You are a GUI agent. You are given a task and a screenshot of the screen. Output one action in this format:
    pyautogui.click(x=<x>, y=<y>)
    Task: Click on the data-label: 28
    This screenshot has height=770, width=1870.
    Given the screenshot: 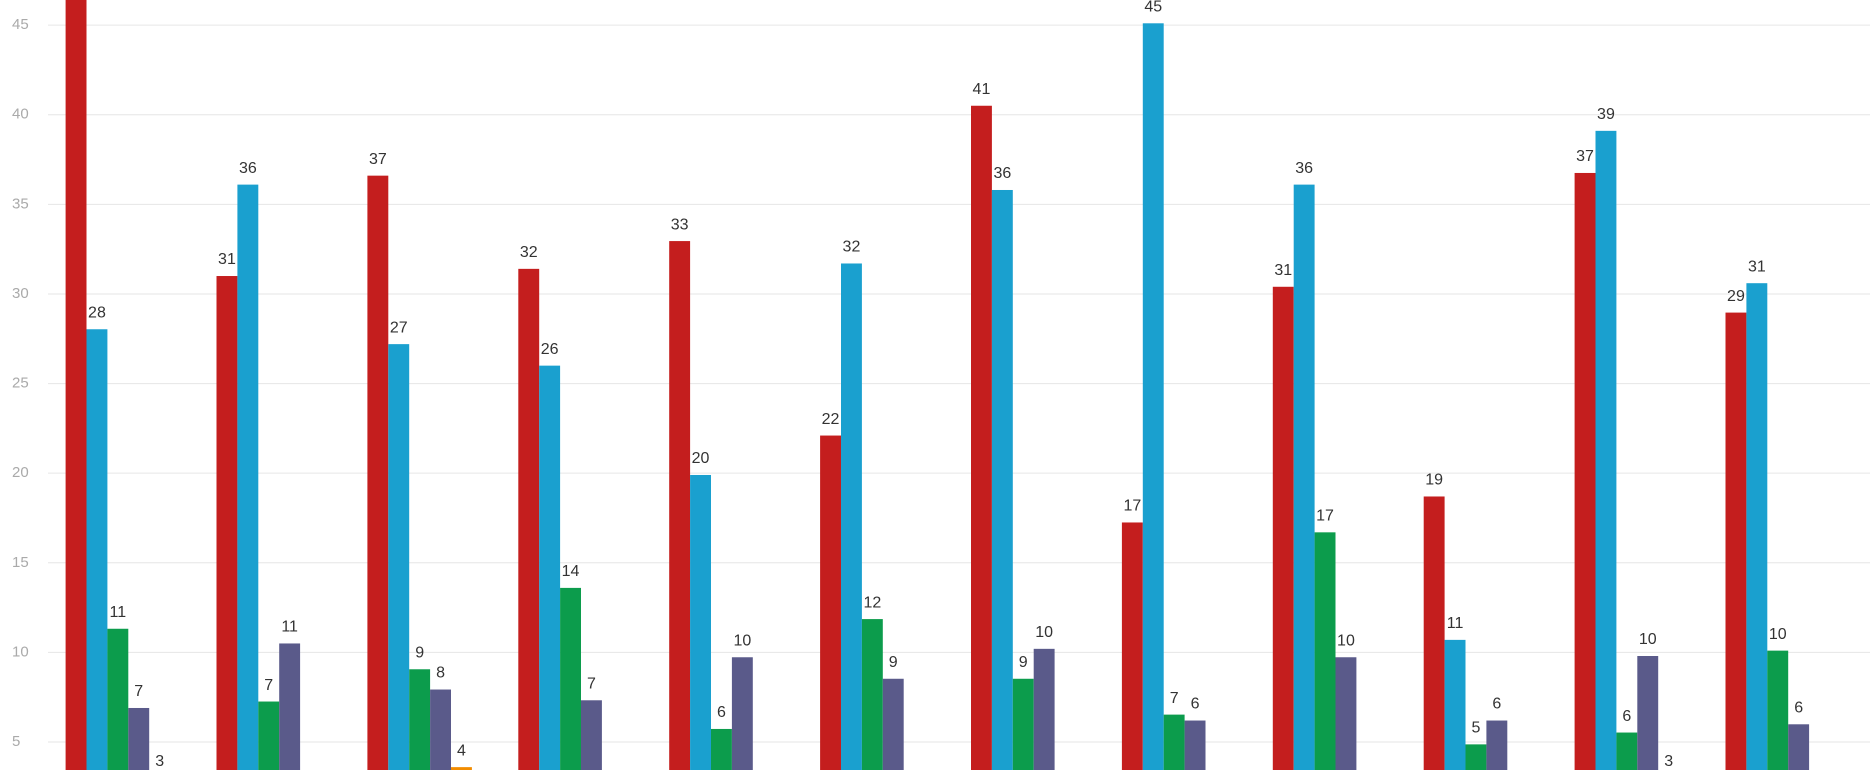 What is the action you would take?
    pyautogui.click(x=97, y=312)
    